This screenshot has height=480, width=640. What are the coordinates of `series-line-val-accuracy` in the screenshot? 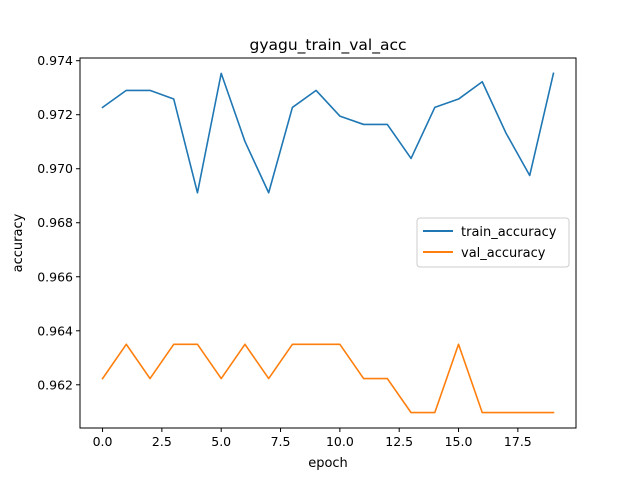 It's located at (328, 378).